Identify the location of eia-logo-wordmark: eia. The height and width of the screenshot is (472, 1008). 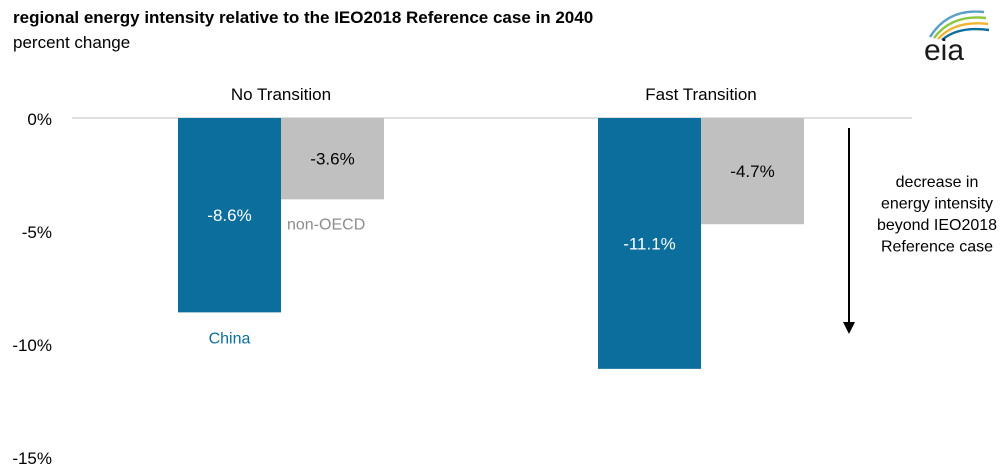
(944, 50).